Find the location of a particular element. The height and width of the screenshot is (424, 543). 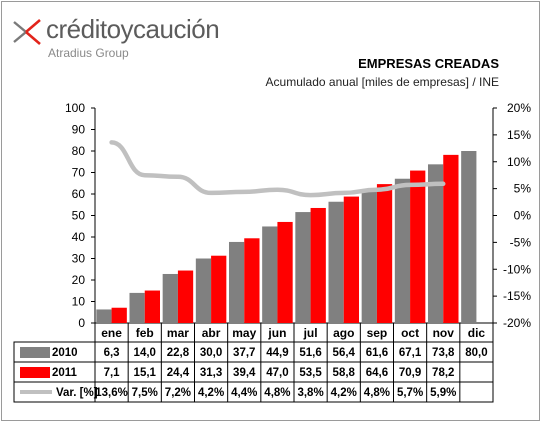

bar-2011-ago is located at coordinates (351, 259).